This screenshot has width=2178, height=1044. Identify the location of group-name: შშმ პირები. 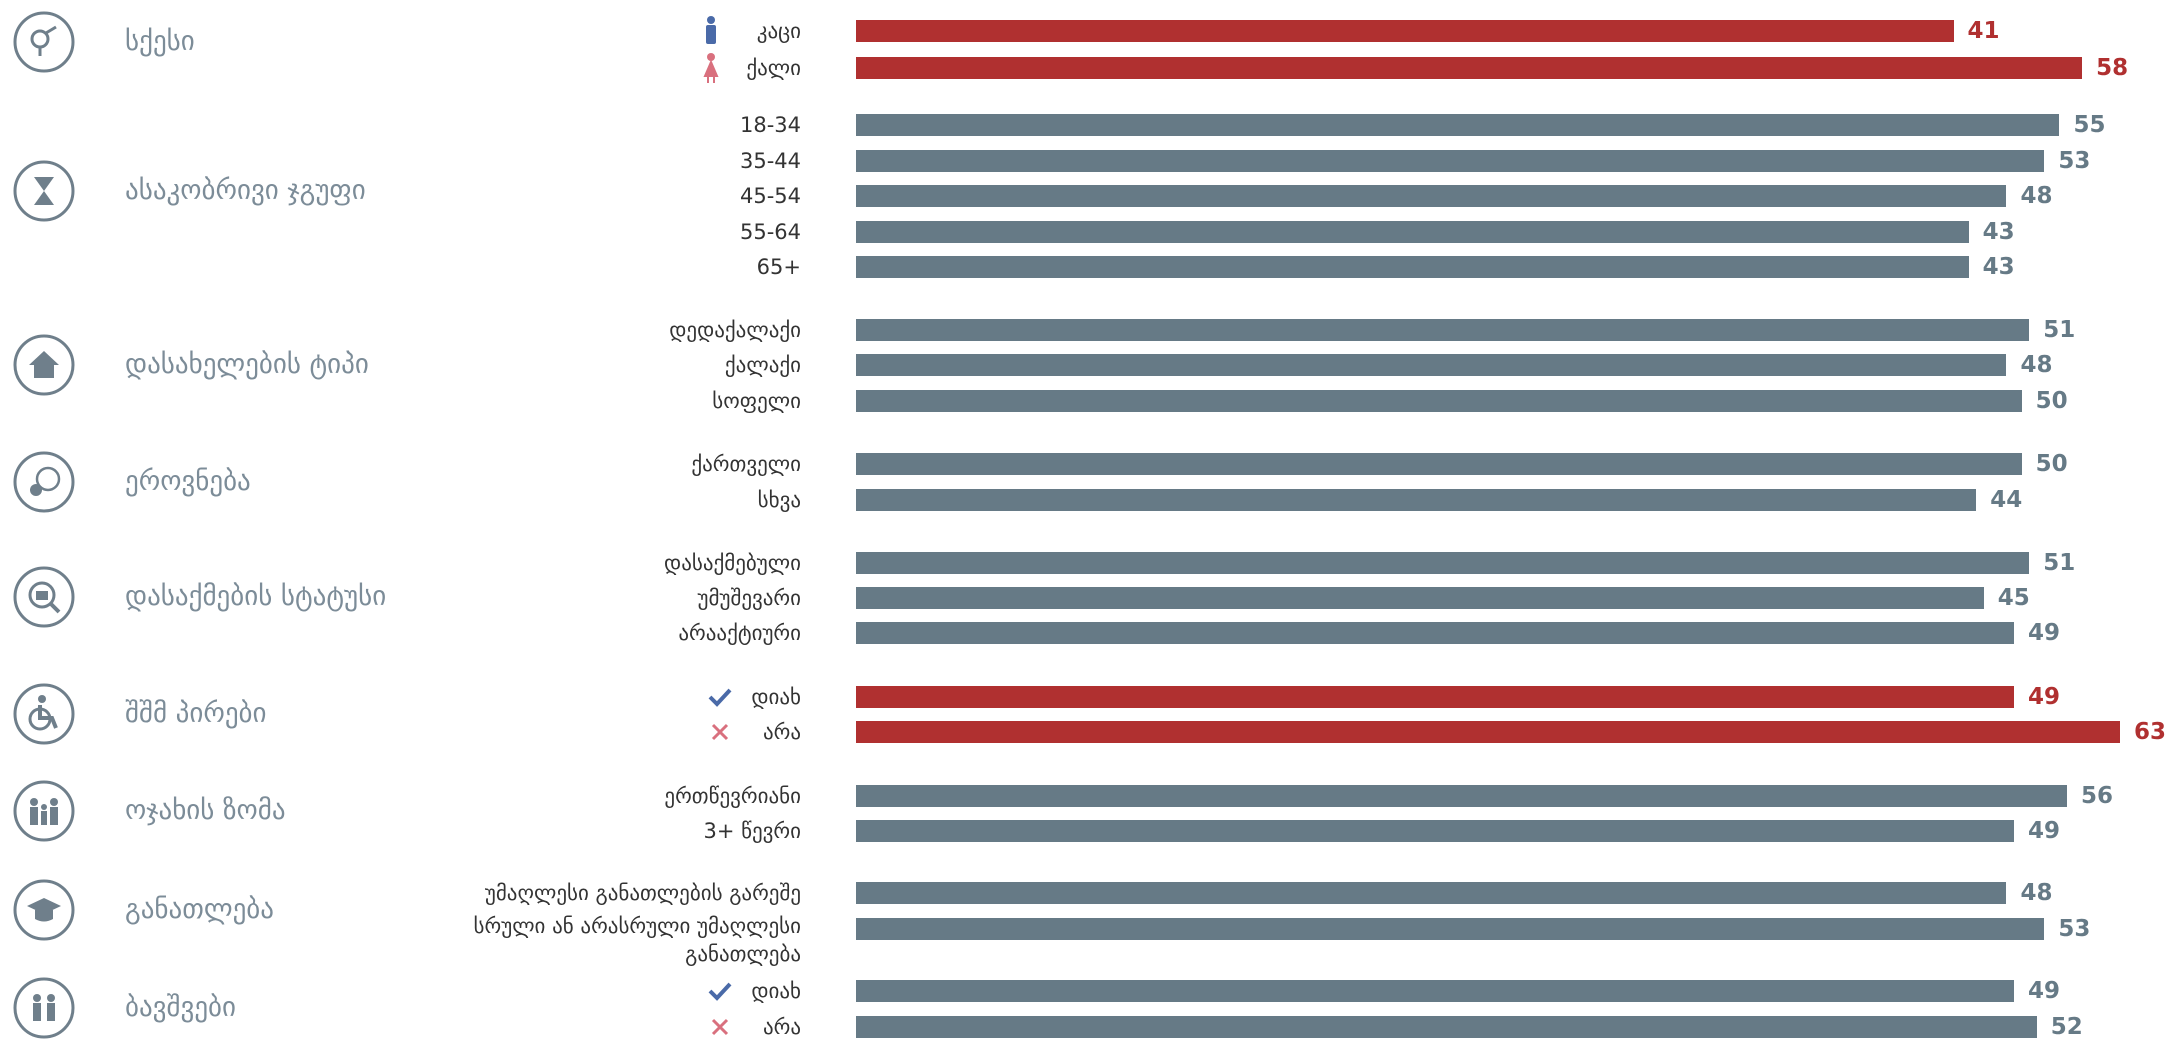
(196, 713).